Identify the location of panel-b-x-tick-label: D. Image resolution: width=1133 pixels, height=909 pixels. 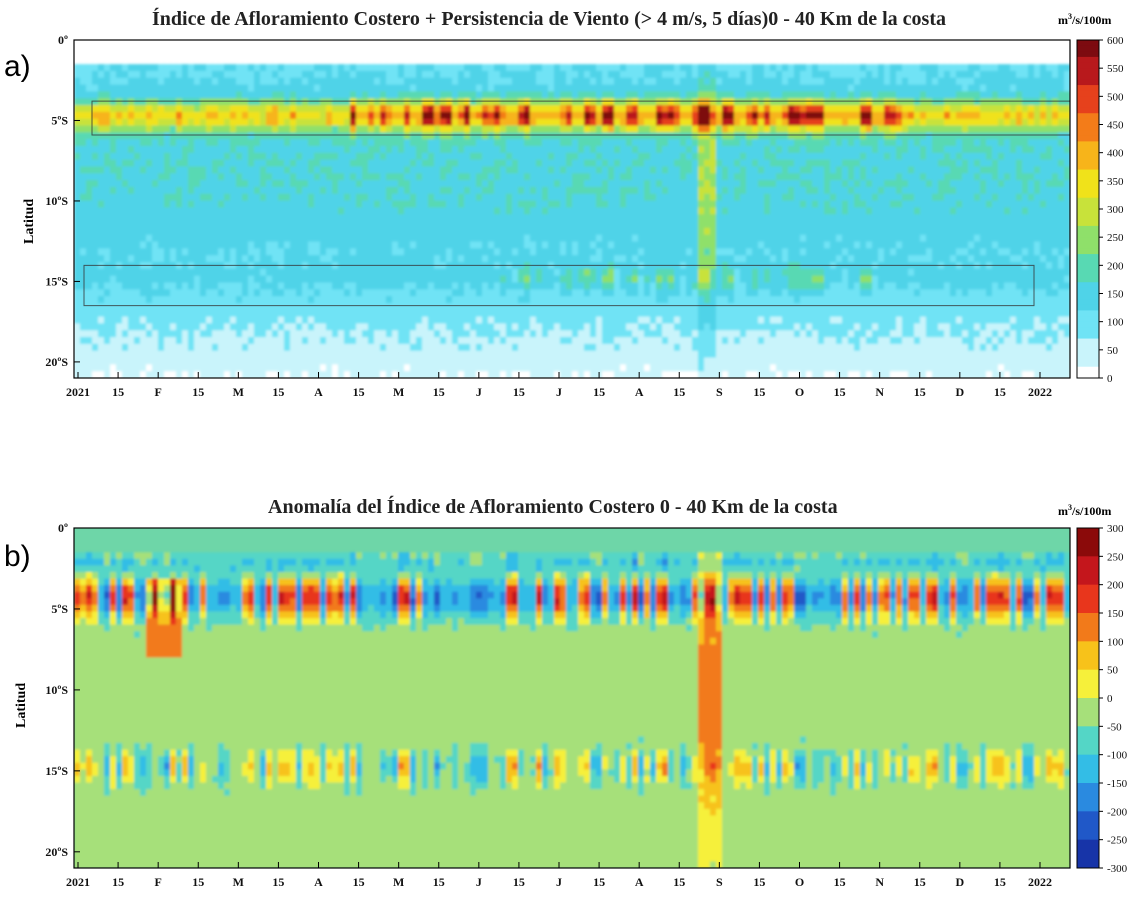
(959, 882).